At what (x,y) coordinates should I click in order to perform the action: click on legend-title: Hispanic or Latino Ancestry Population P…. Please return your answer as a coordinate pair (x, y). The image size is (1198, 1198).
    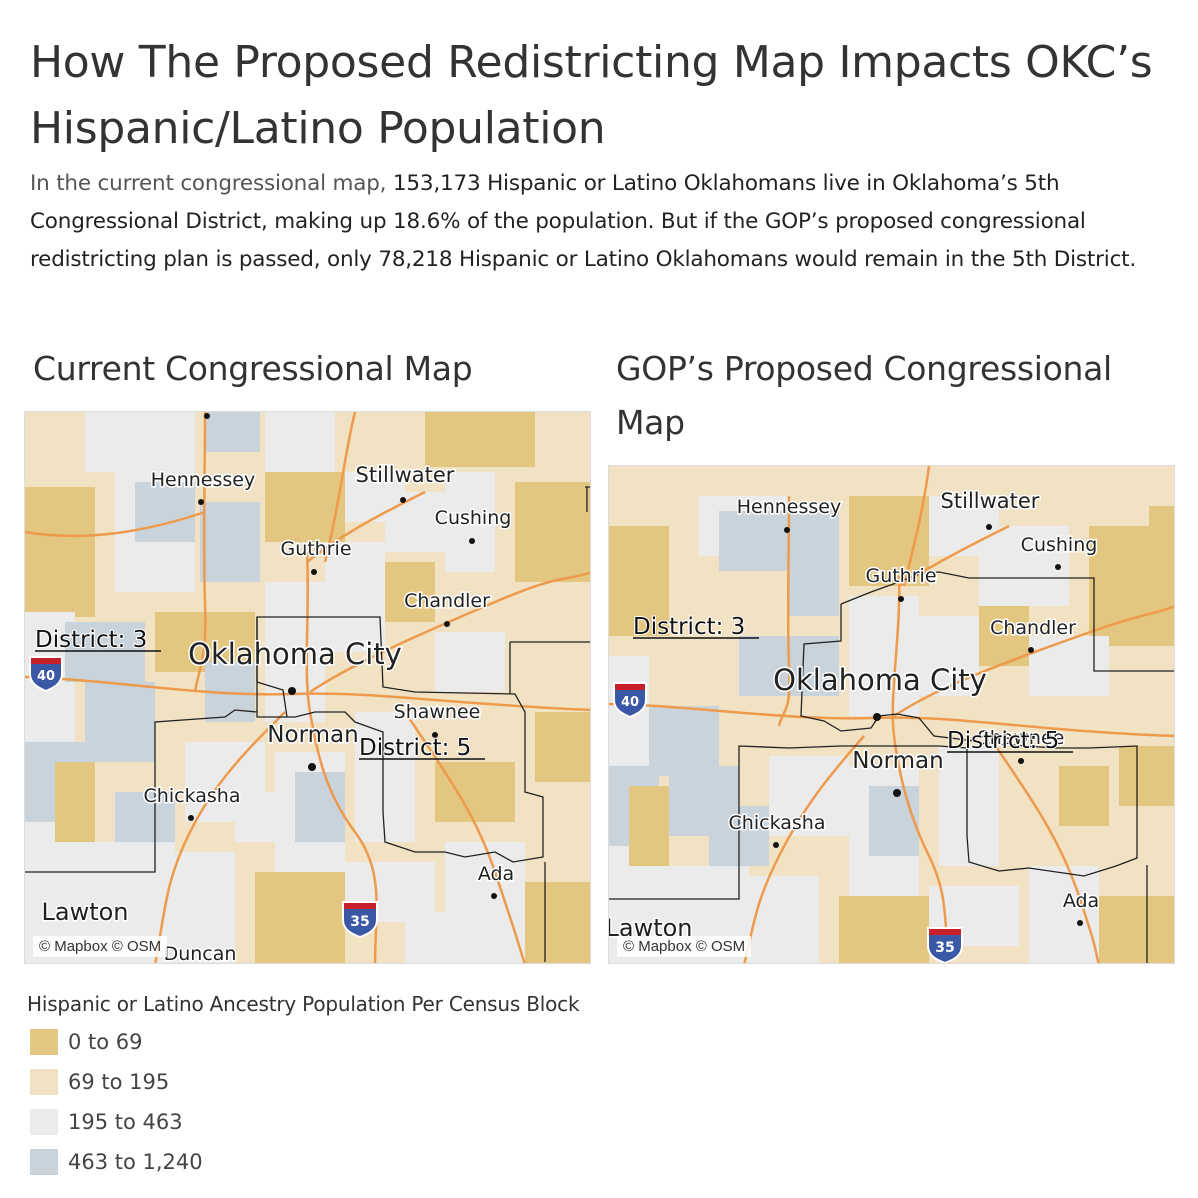
    Looking at the image, I should click on (303, 1004).